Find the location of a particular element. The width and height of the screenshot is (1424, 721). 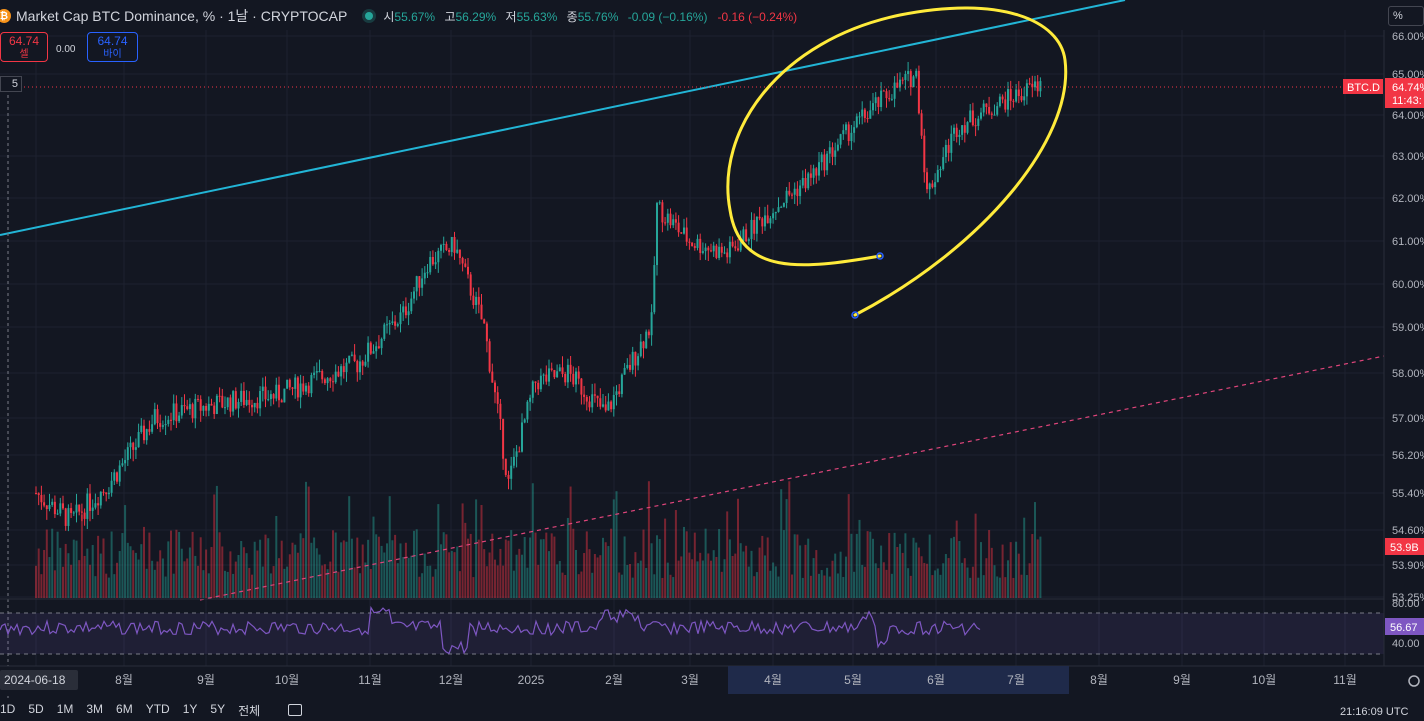

range-all: 전체 is located at coordinates (249, 711).